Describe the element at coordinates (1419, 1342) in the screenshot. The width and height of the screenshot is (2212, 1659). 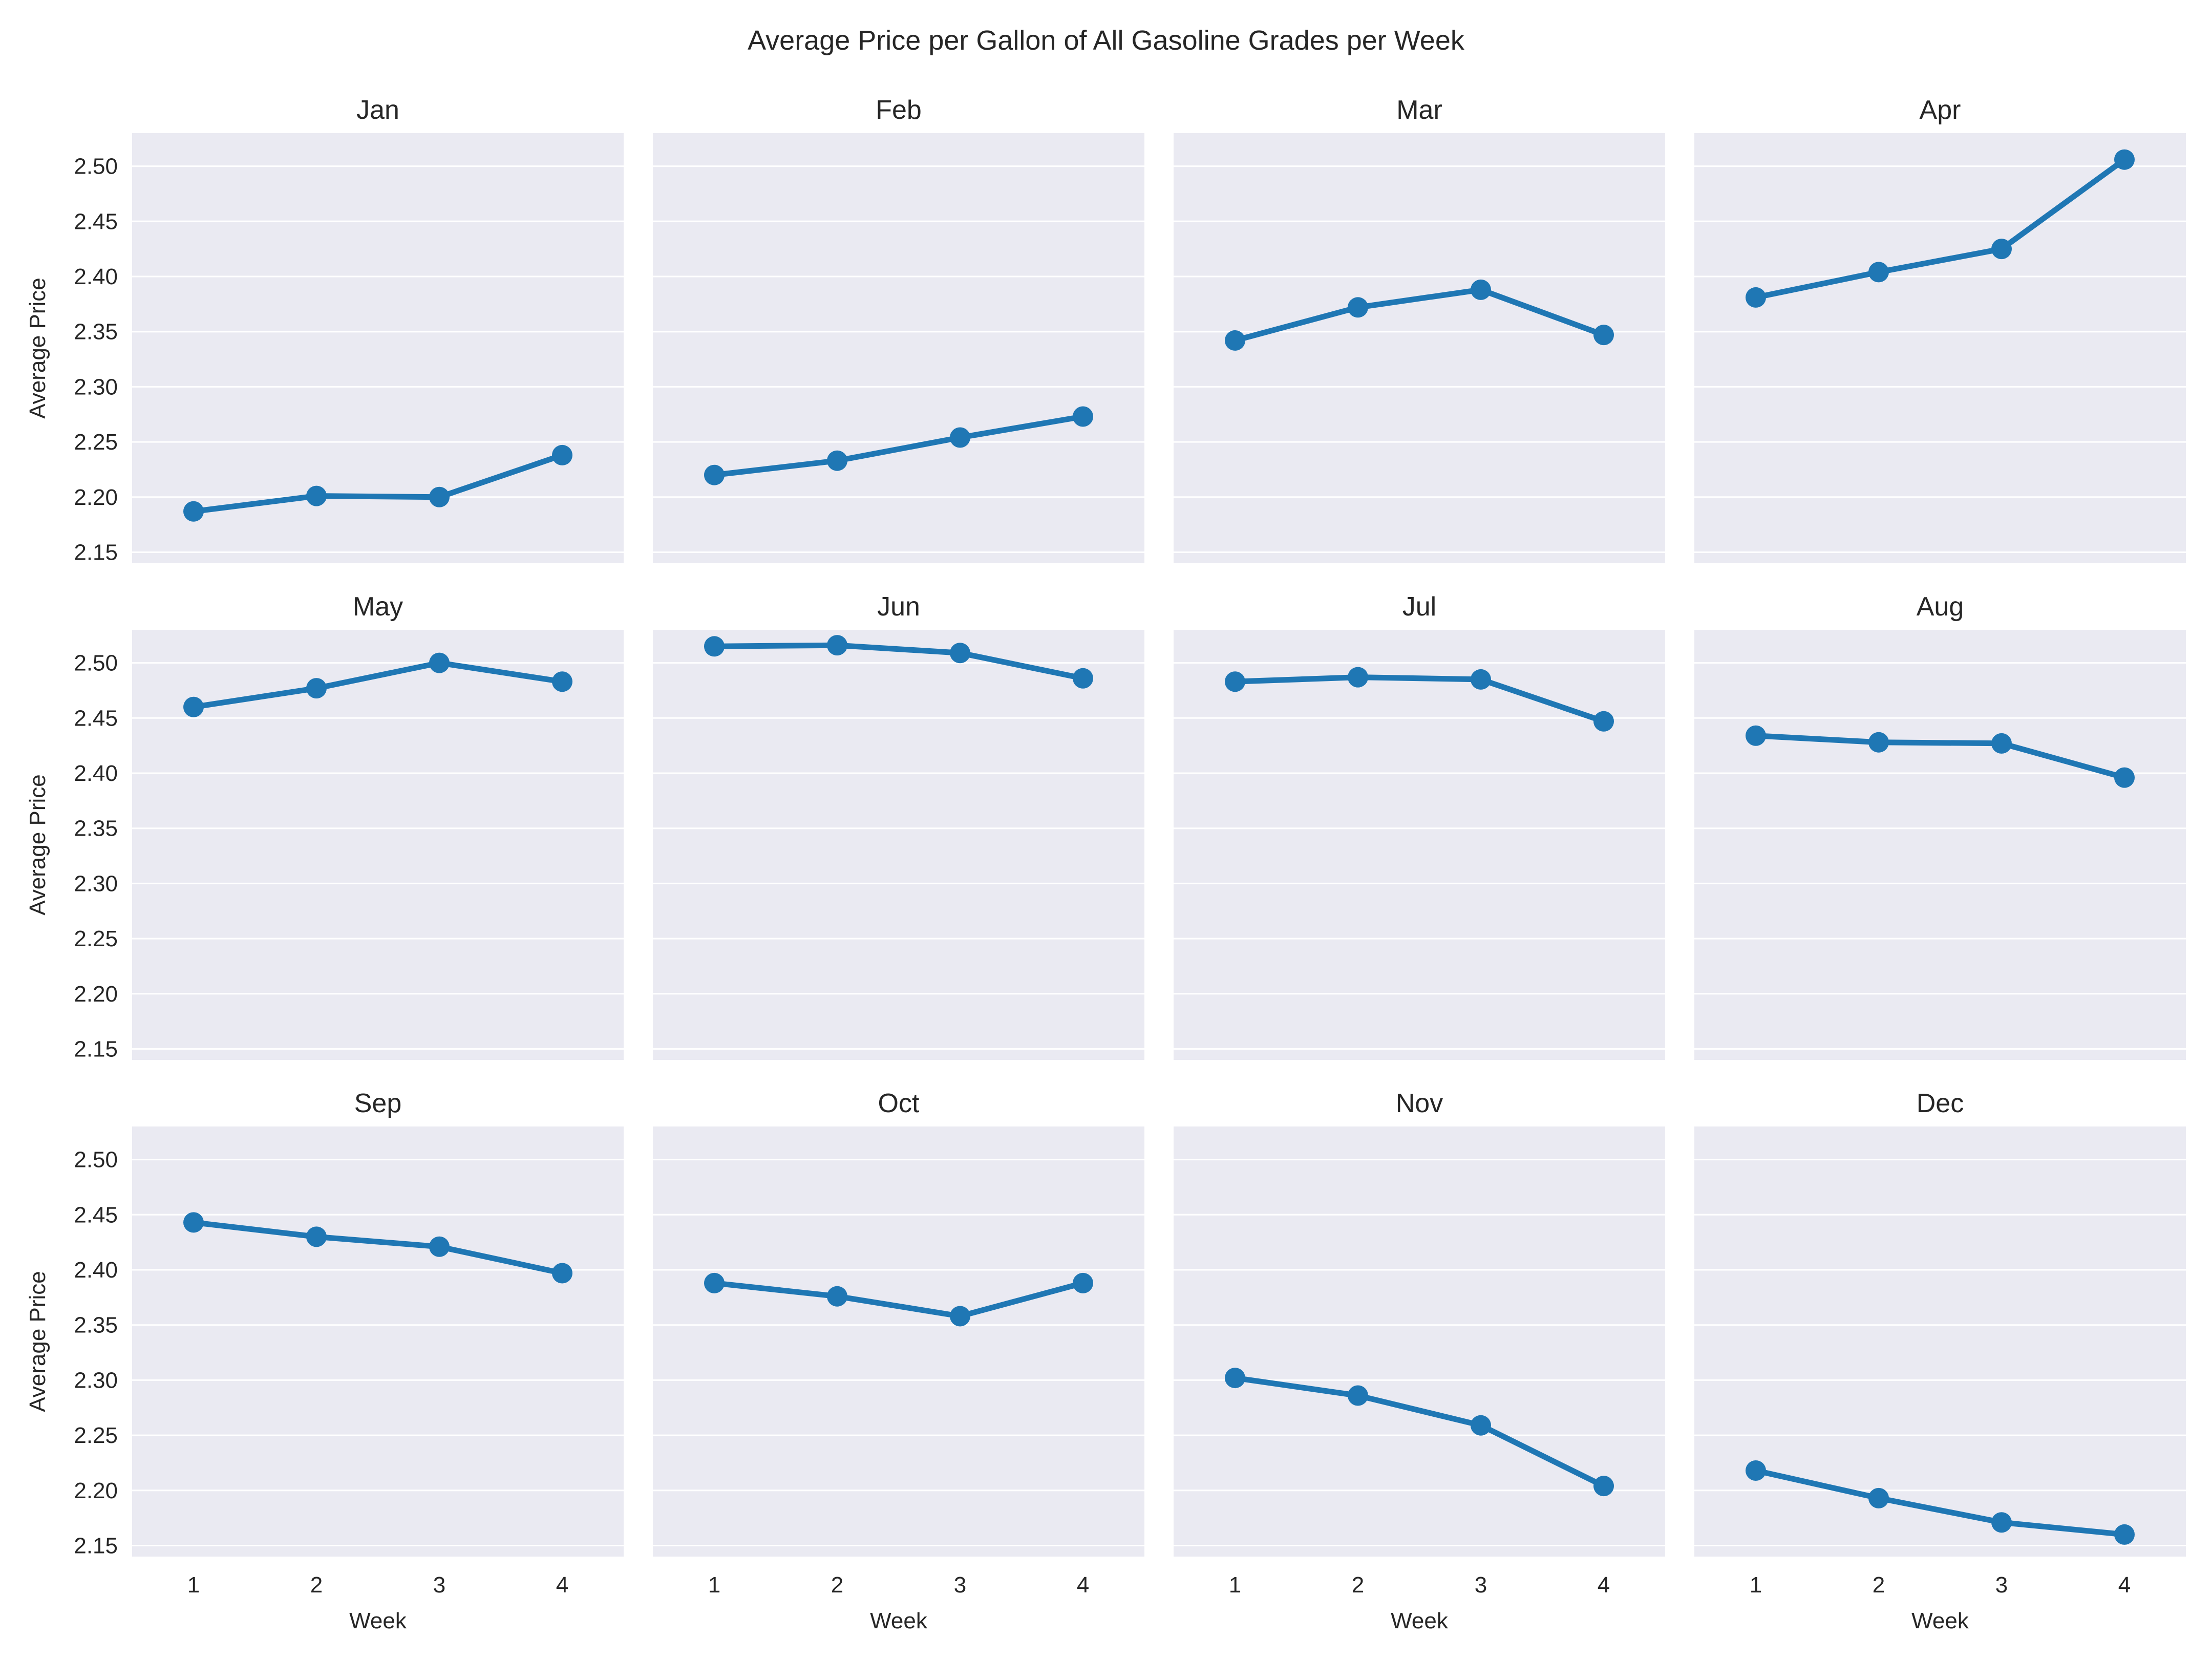
I see `panel-background-nov` at that location.